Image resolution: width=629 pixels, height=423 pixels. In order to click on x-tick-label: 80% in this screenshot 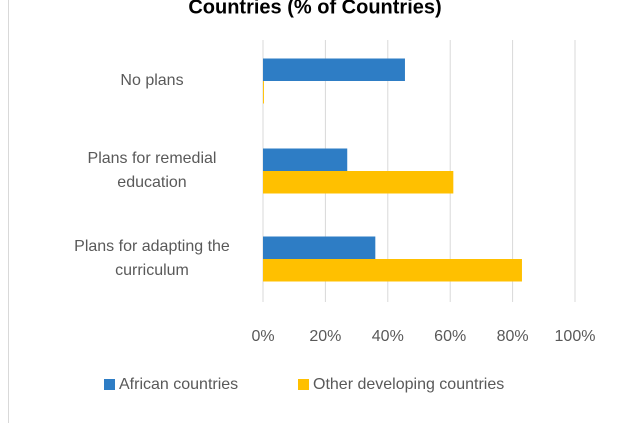, I will do `click(513, 336)`.